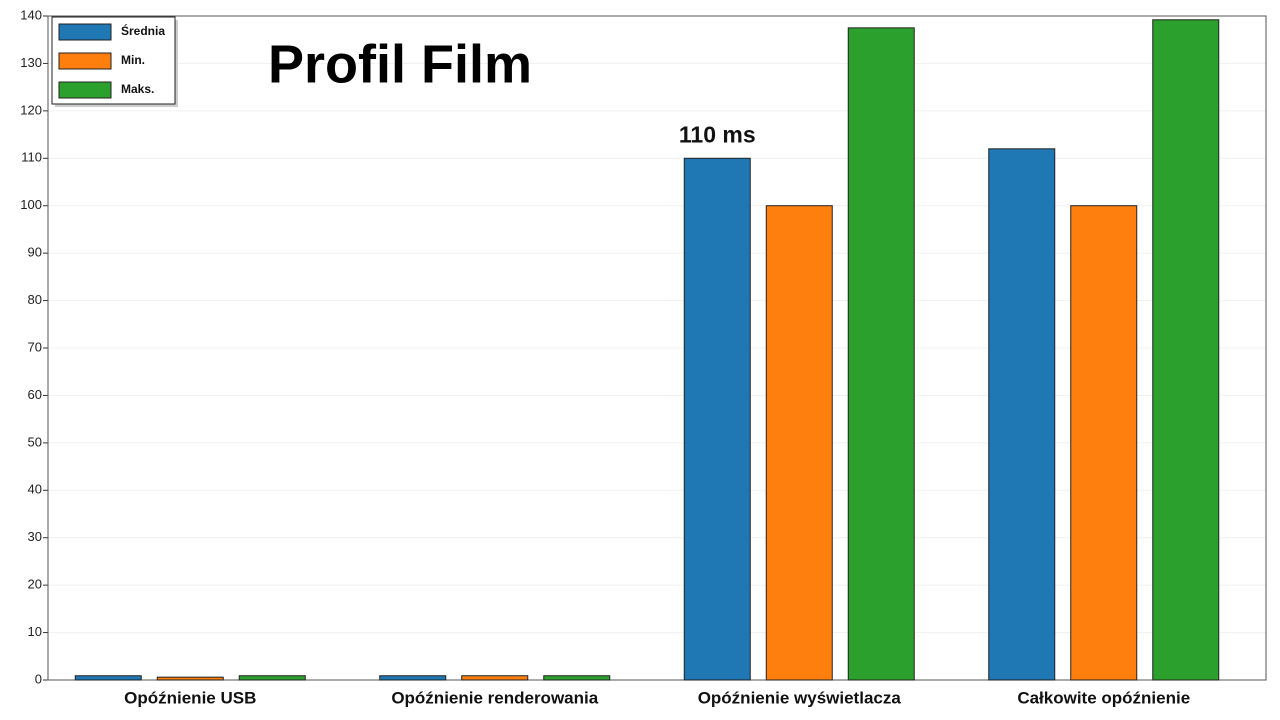 This screenshot has height=720, width=1280. What do you see at coordinates (31, 204) in the screenshot?
I see `y-tick-label: 100` at bounding box center [31, 204].